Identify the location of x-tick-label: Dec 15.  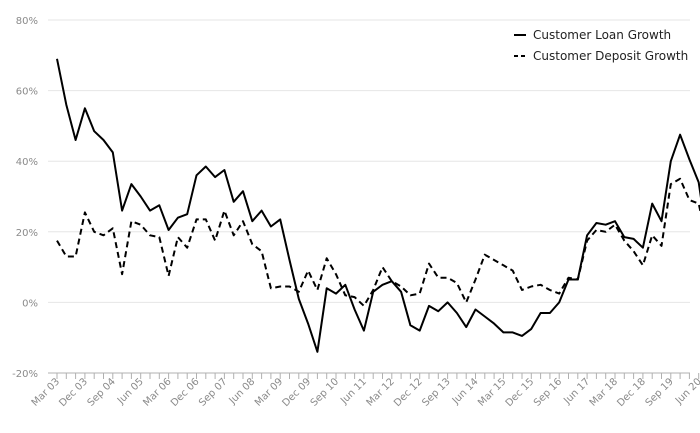
(520, 392).